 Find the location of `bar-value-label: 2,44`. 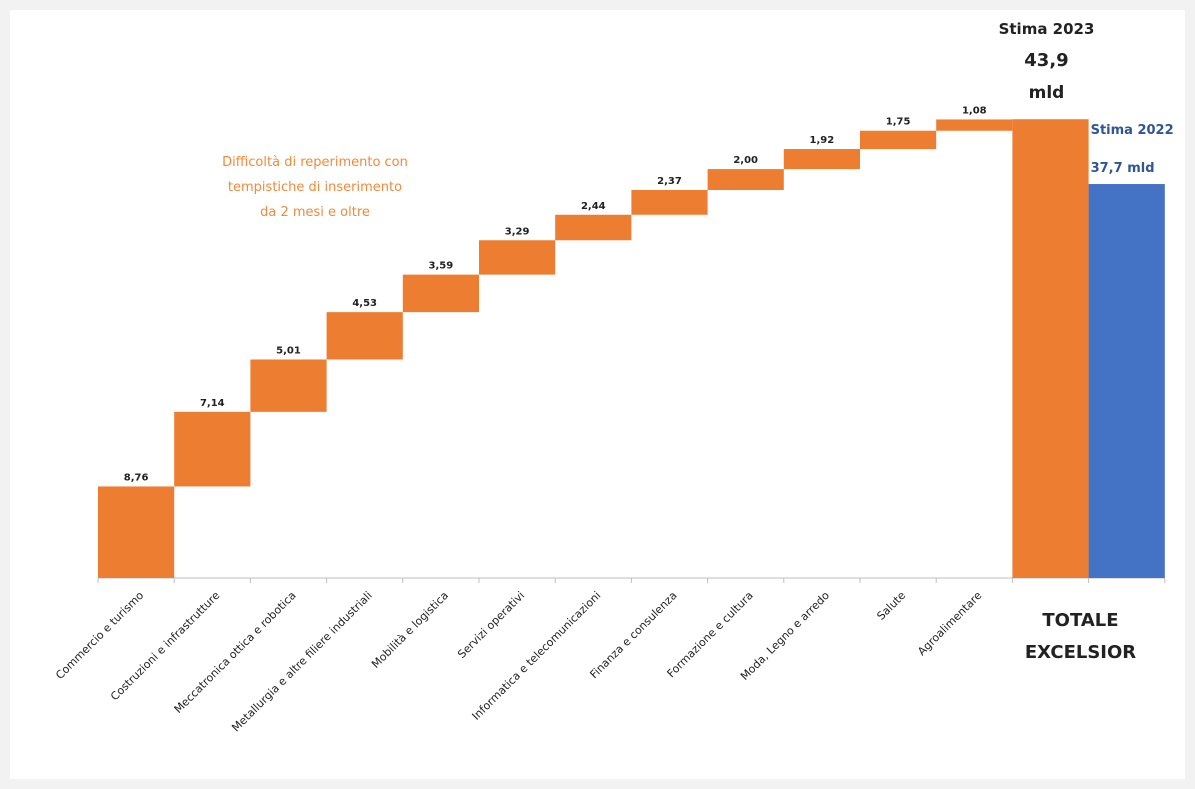

bar-value-label: 2,44 is located at coordinates (593, 206).